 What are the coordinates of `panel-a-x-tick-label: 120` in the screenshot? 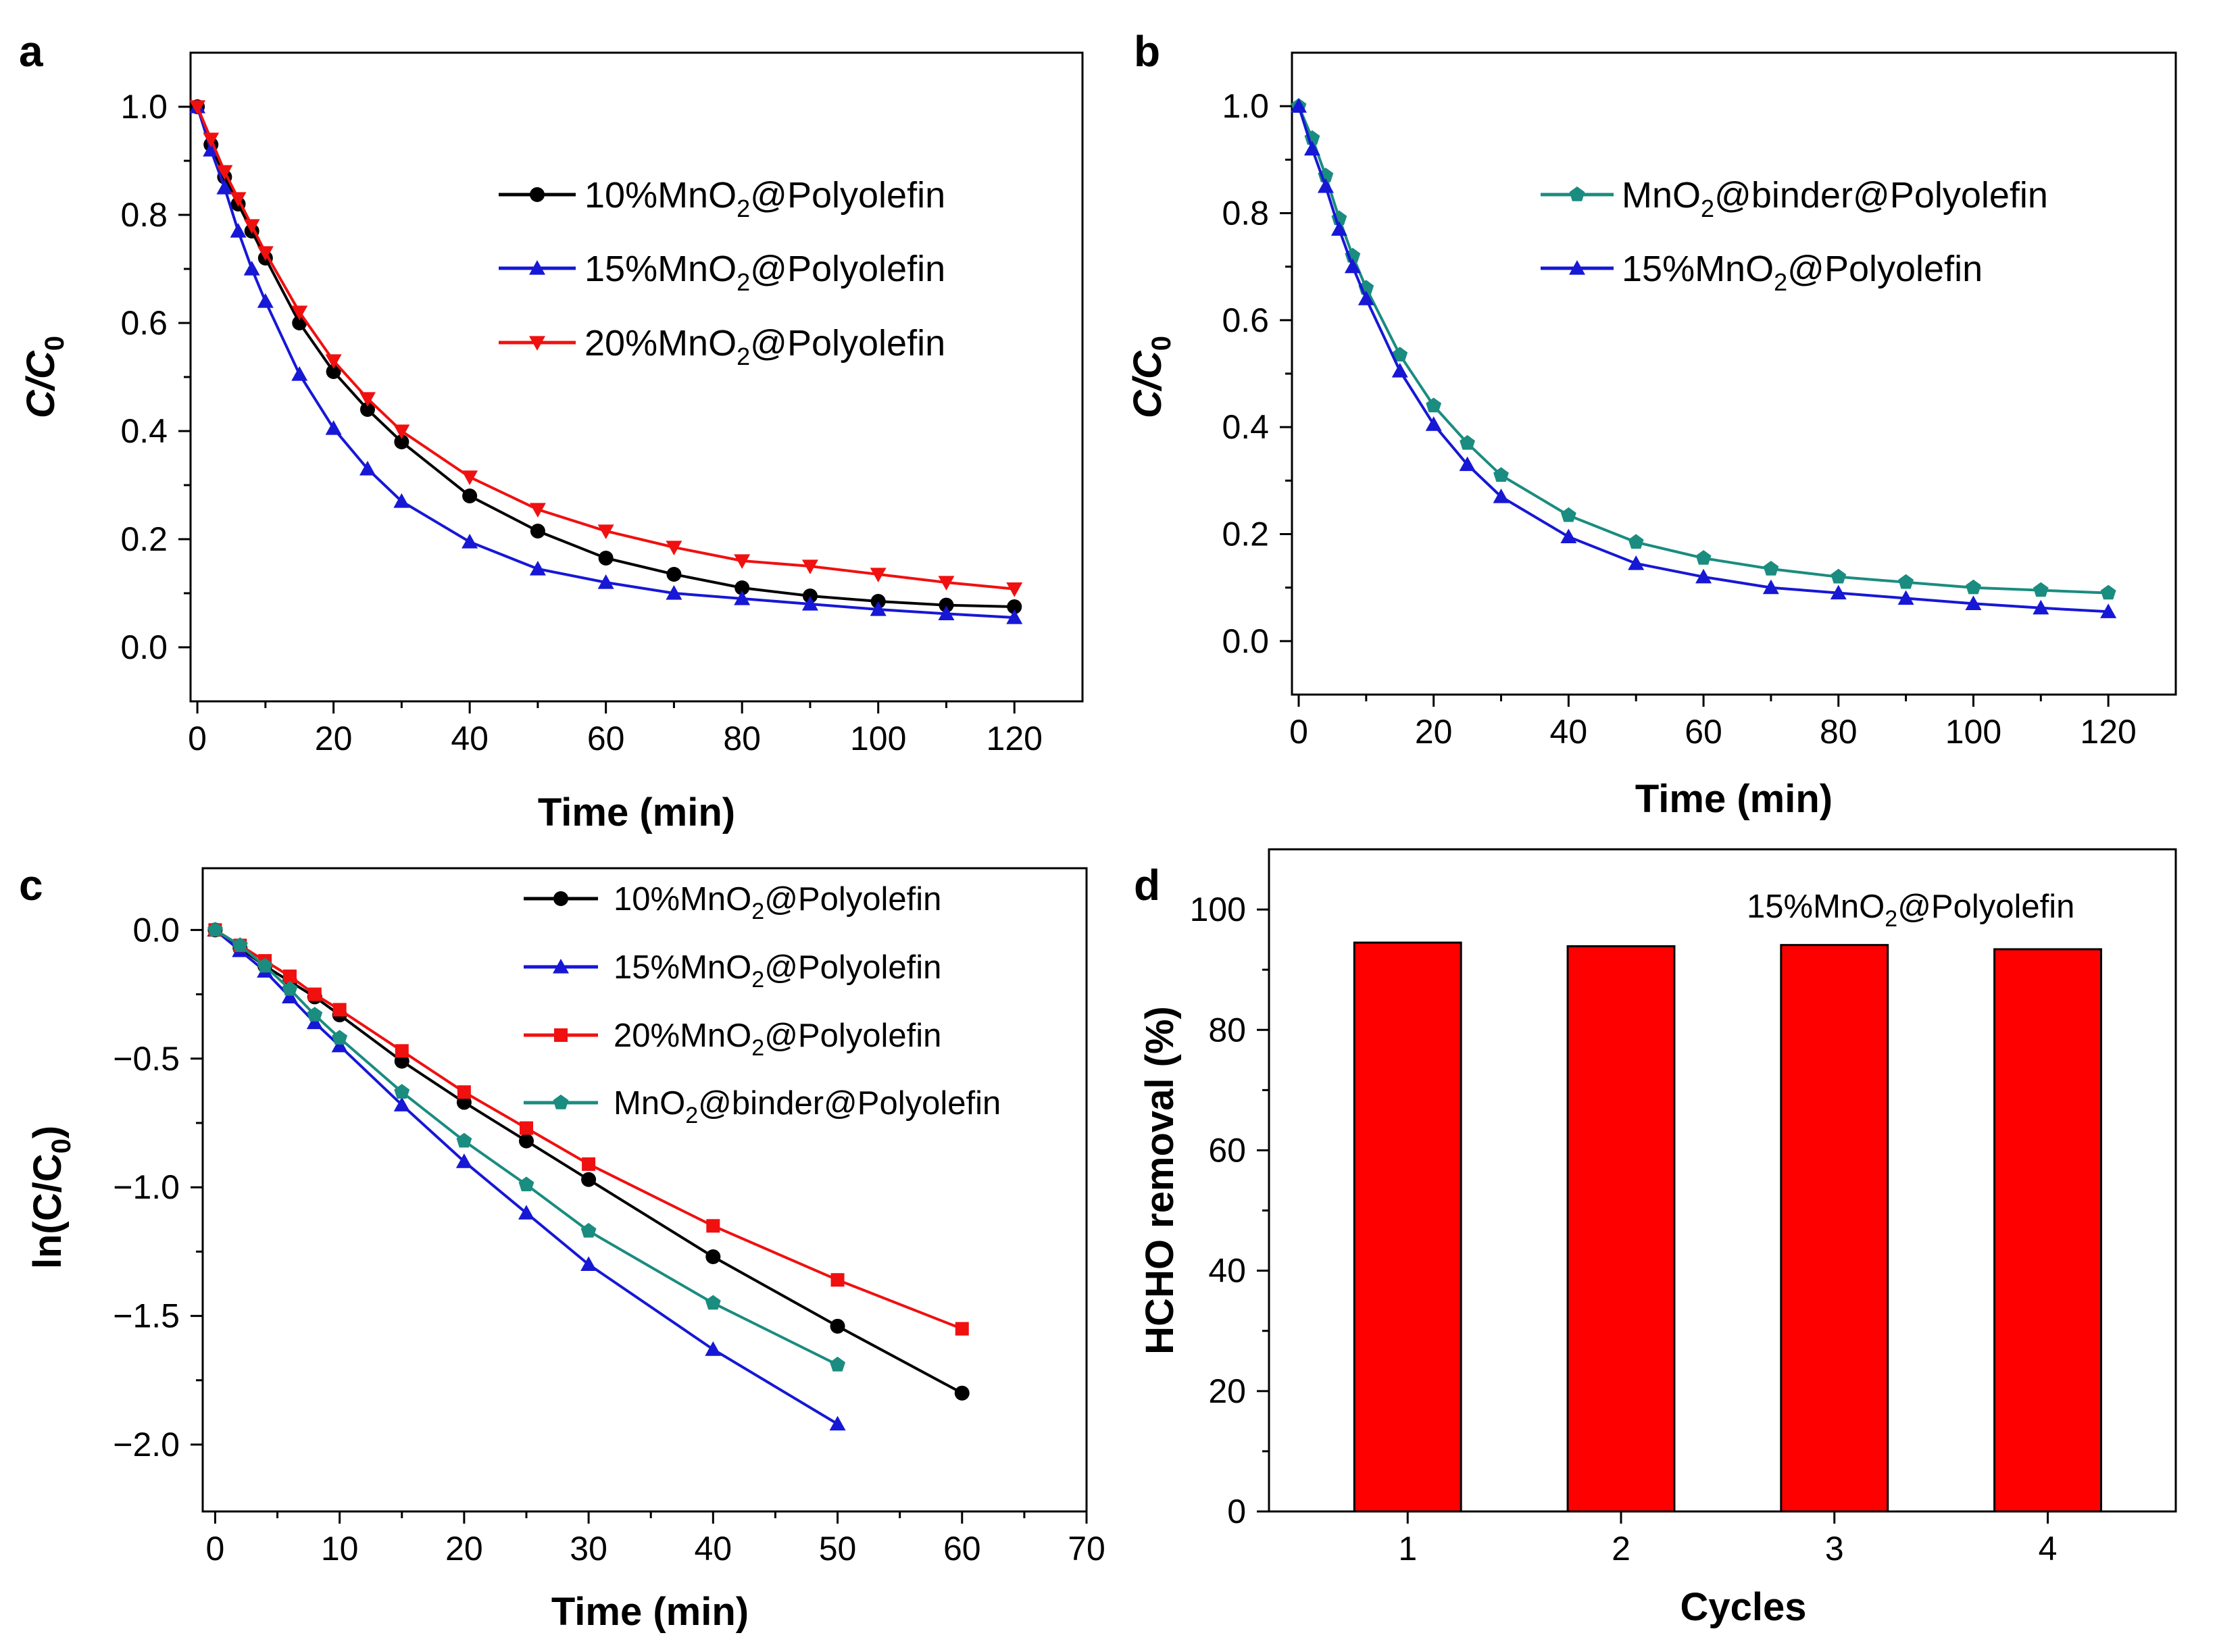 It's located at (1015, 738).